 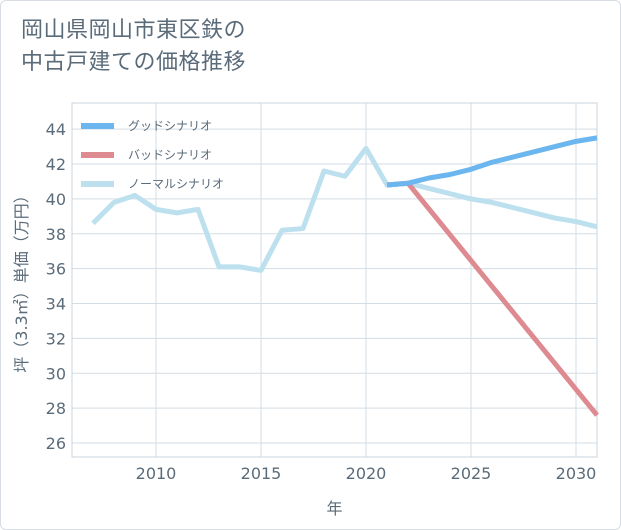 I want to click on y-axis-label: 坪（3.3㎡）単価（万円）, so click(x=21, y=279).